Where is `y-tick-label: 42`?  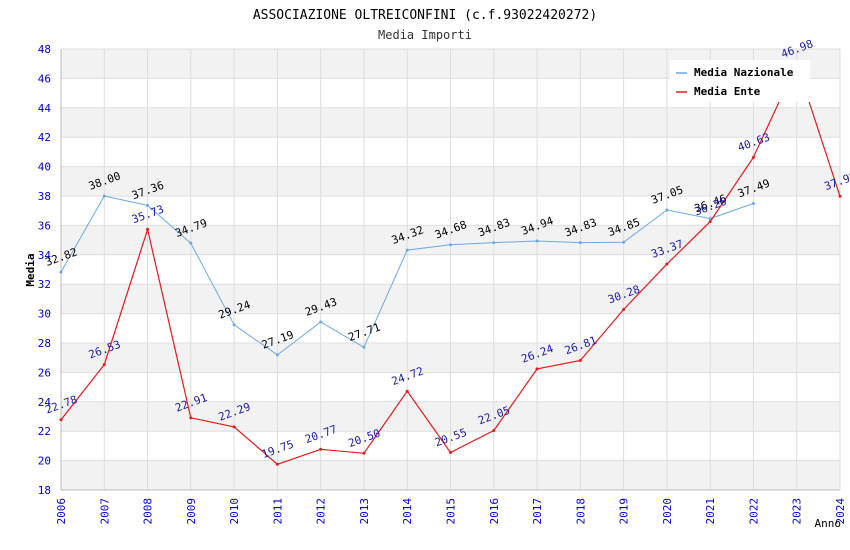 y-tick-label: 42 is located at coordinates (44, 137).